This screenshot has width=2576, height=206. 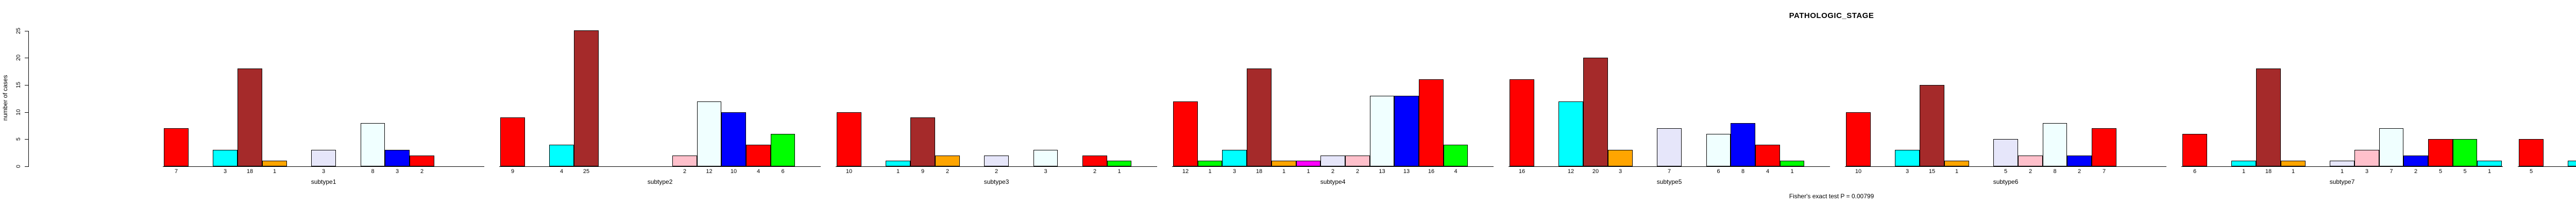 What do you see at coordinates (1831, 15) in the screenshot?
I see `chart-title: PATHOLOGIC_STAGE` at bounding box center [1831, 15].